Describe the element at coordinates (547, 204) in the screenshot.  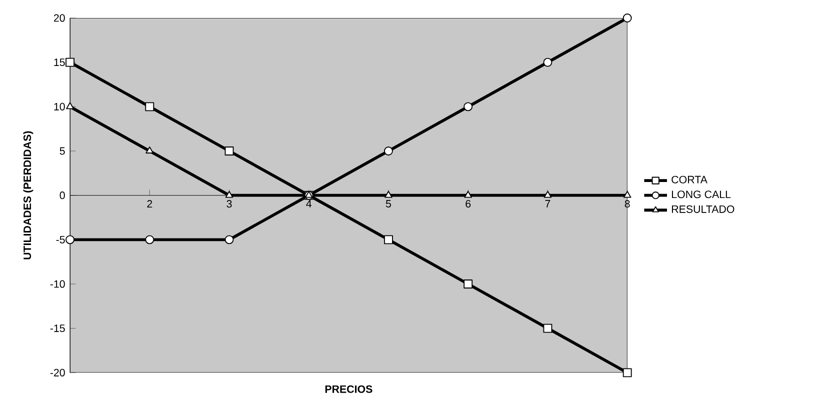
I see `x-tick-label: 7` at that location.